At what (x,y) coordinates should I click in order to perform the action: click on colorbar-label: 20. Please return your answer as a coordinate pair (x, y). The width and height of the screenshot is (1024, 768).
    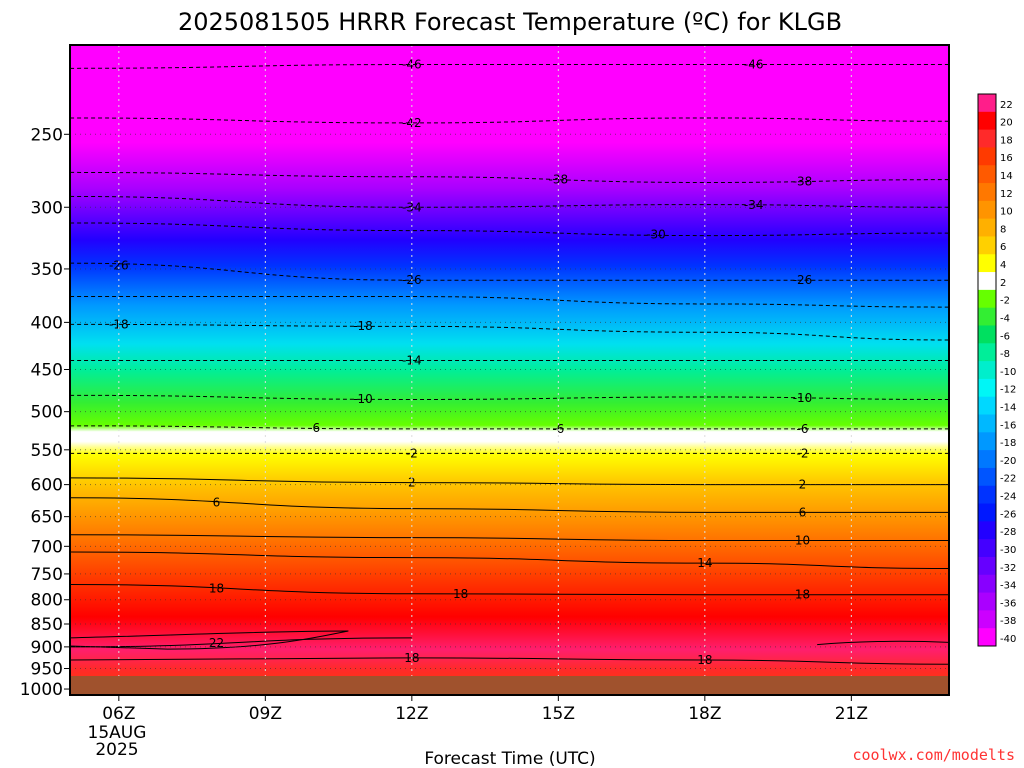
    Looking at the image, I should click on (1006, 123).